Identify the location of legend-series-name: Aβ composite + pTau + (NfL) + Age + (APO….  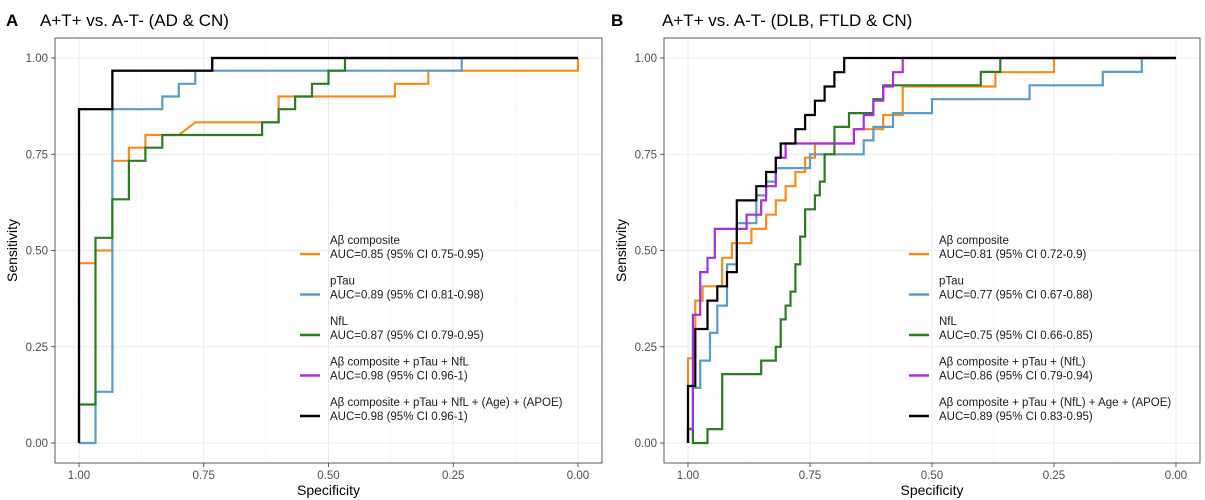
(1055, 403).